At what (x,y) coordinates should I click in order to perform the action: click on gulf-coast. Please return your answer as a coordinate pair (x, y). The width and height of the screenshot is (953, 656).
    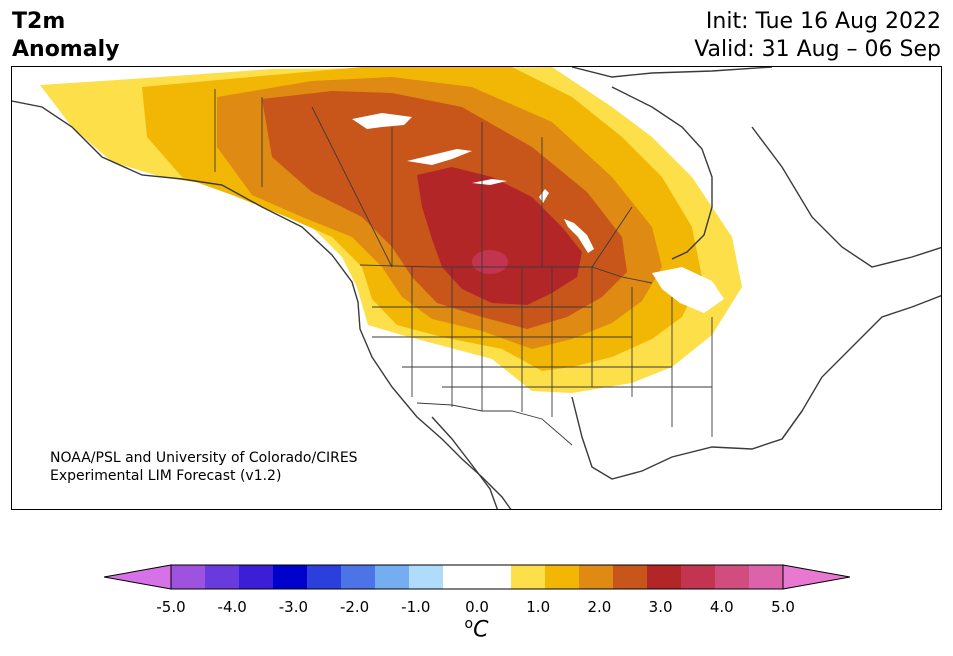
    Looking at the image, I should click on (687, 438).